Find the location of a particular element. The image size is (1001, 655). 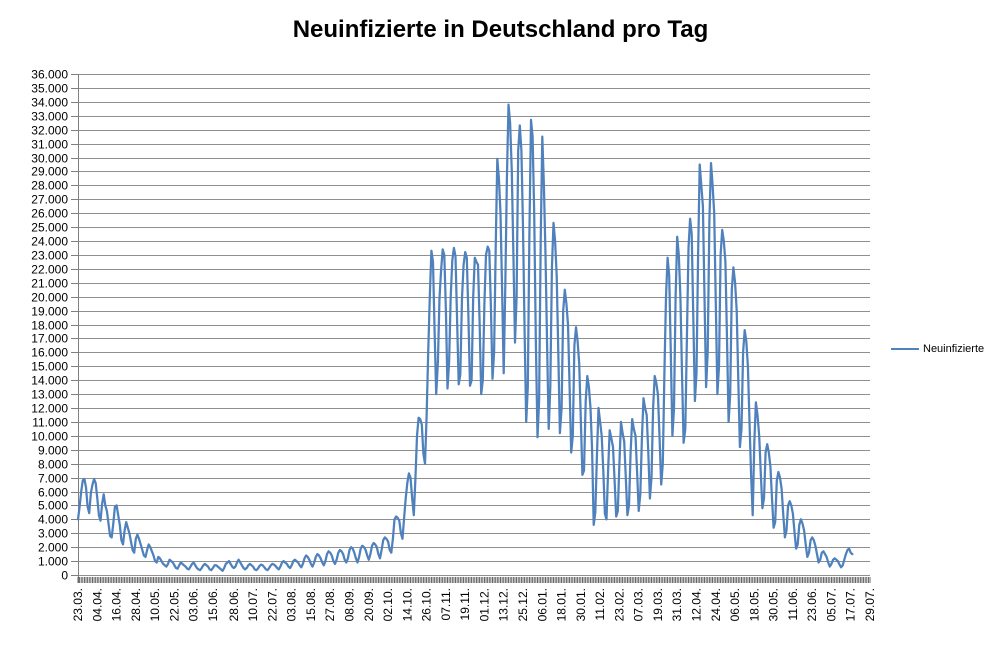

y-tick-label: 2.000 is located at coordinates (53, 548).